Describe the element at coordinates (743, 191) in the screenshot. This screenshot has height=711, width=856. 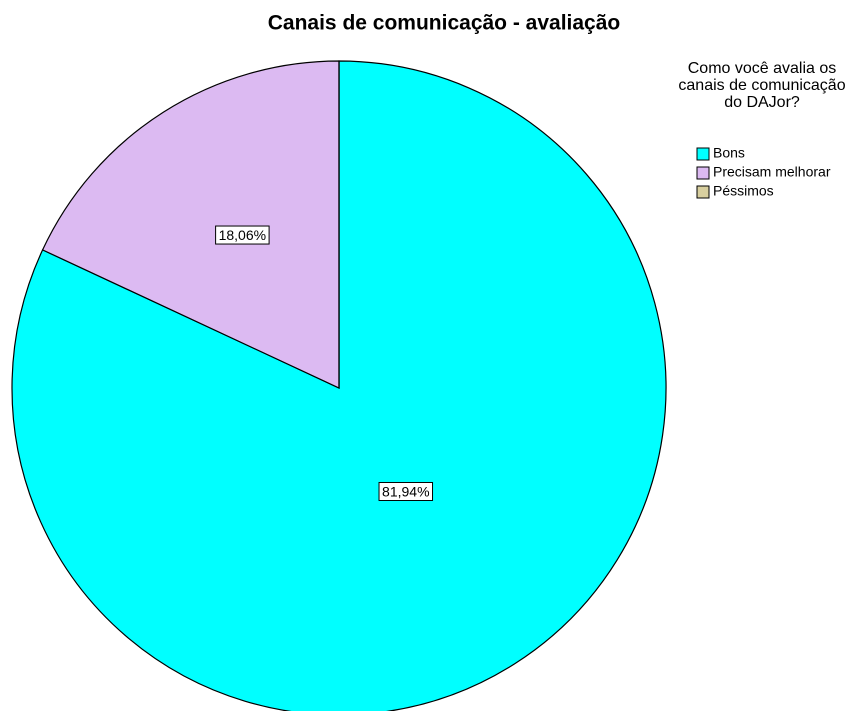
I see `legend-label: Péssimos` at that location.